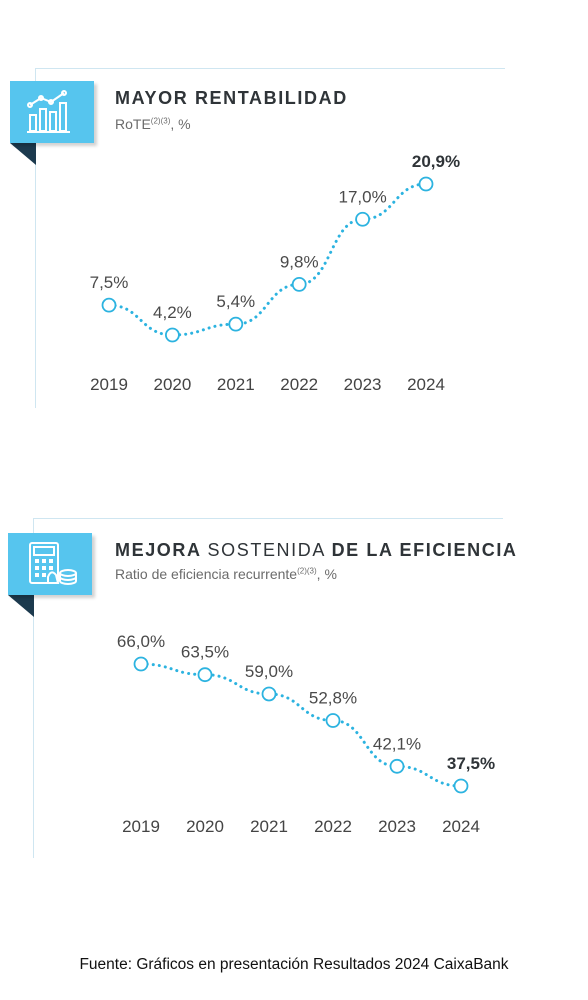  I want to click on bar-chart-trend-icon, so click(52, 112).